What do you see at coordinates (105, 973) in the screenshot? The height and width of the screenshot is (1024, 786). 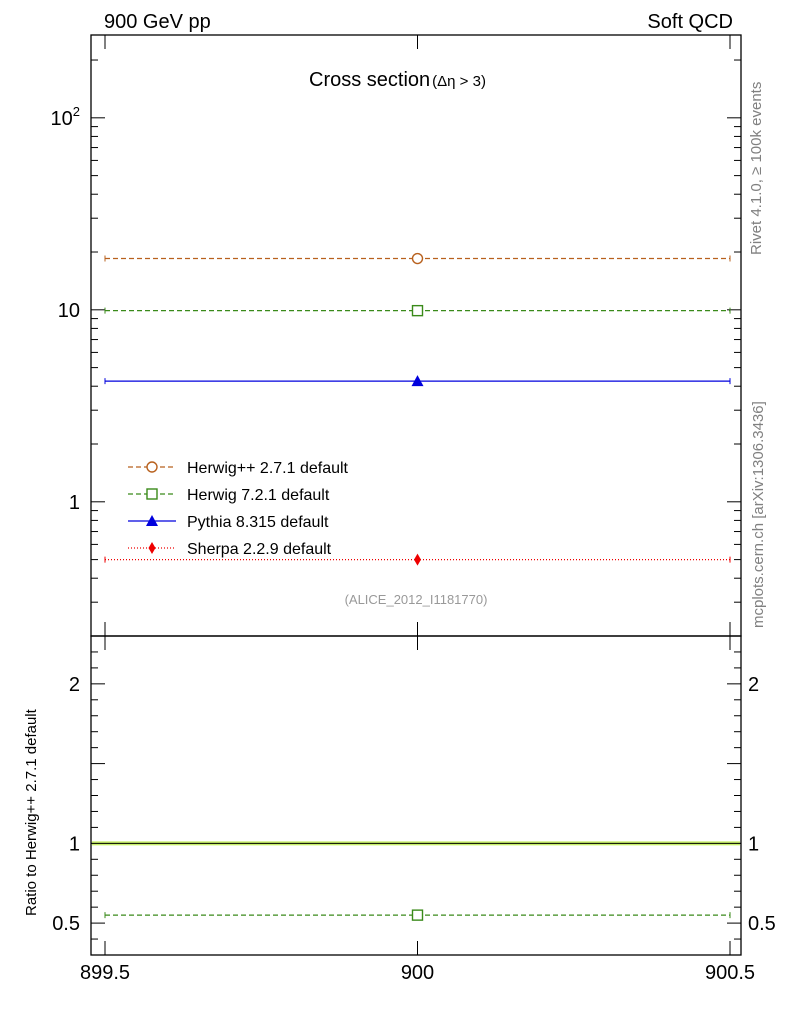 I see `x-tick-label: 899.5` at bounding box center [105, 973].